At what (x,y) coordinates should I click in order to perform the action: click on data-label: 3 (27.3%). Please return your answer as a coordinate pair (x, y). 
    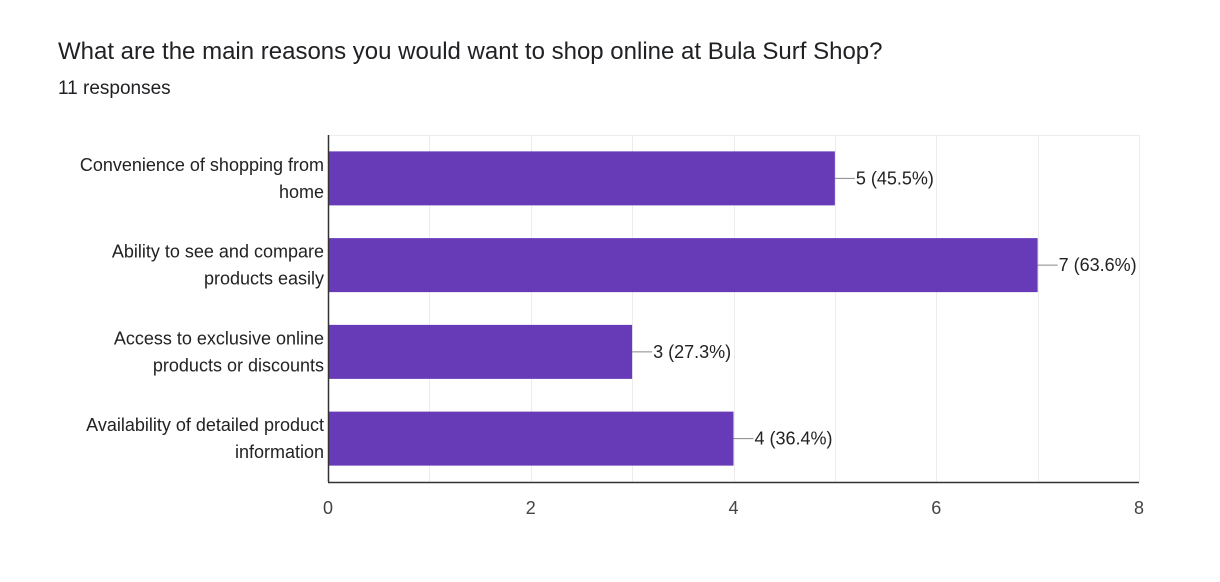
    Looking at the image, I should click on (692, 352).